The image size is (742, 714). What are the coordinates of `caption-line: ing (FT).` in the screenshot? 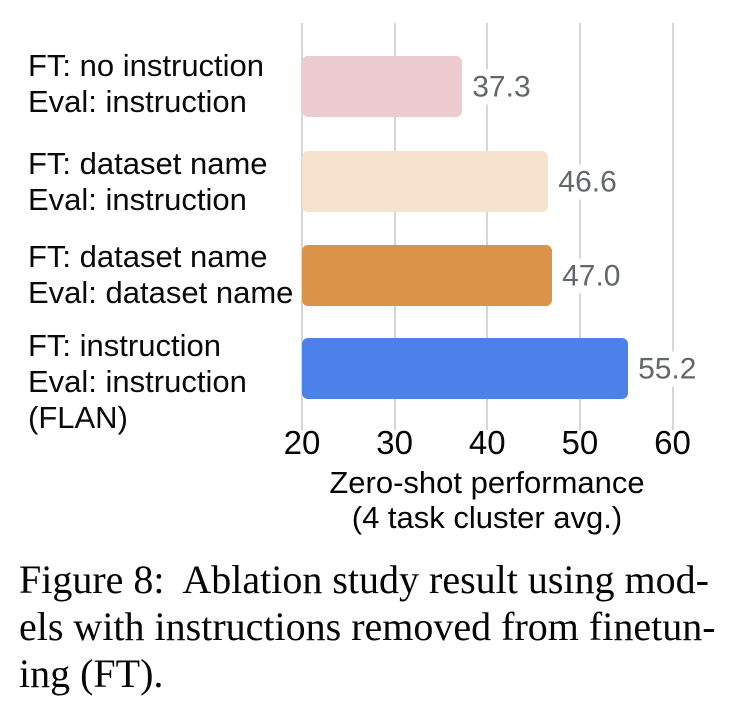 It's located at (91, 673).